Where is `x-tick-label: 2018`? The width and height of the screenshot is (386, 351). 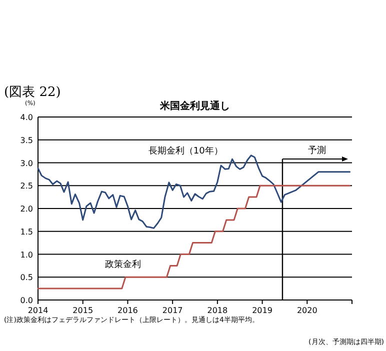
x-tick-label: 2018 is located at coordinates (217, 310).